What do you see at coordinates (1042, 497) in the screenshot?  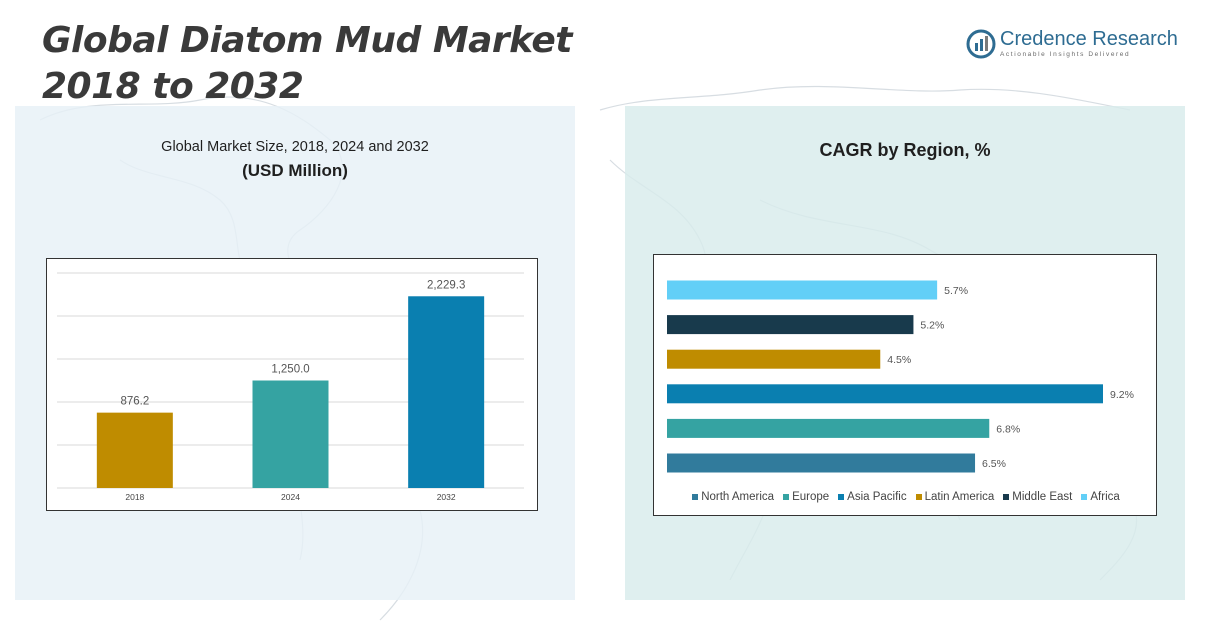 I see `legend-label: Middle East` at bounding box center [1042, 497].